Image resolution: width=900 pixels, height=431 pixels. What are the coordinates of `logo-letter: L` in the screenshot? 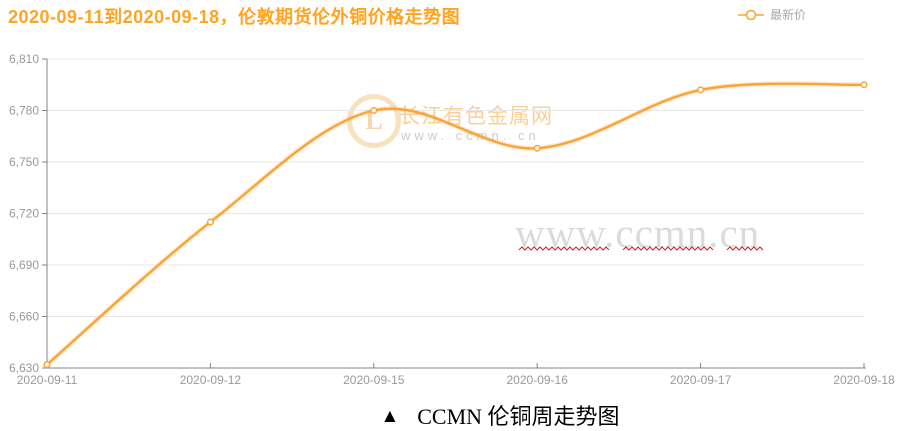 It's located at (374, 120).